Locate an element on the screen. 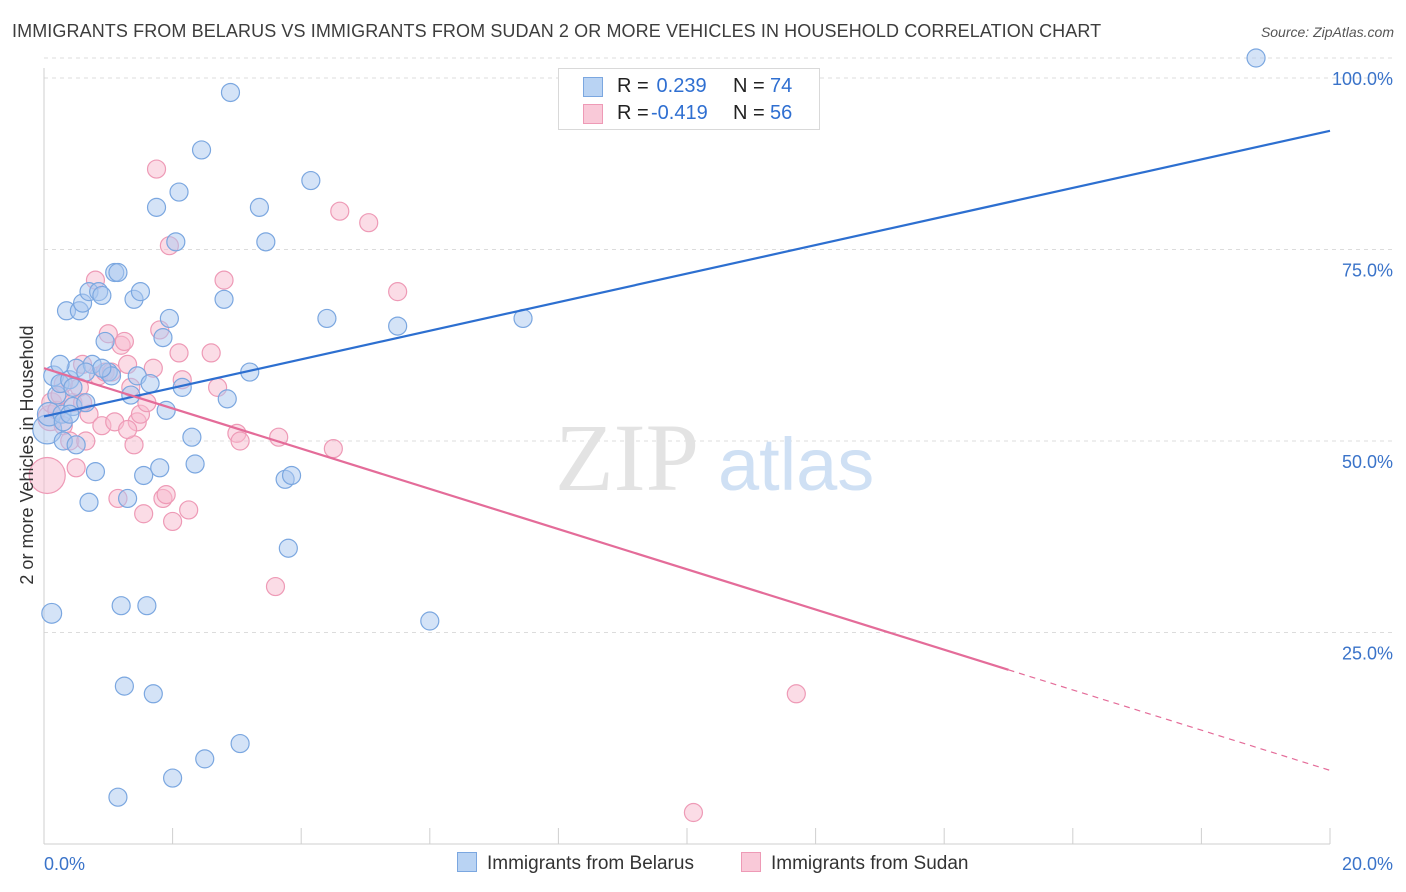 Image resolution: width=1406 pixels, height=892 pixels. y-axis-label: 2 or more Vehicles in Household is located at coordinates (27, 454).